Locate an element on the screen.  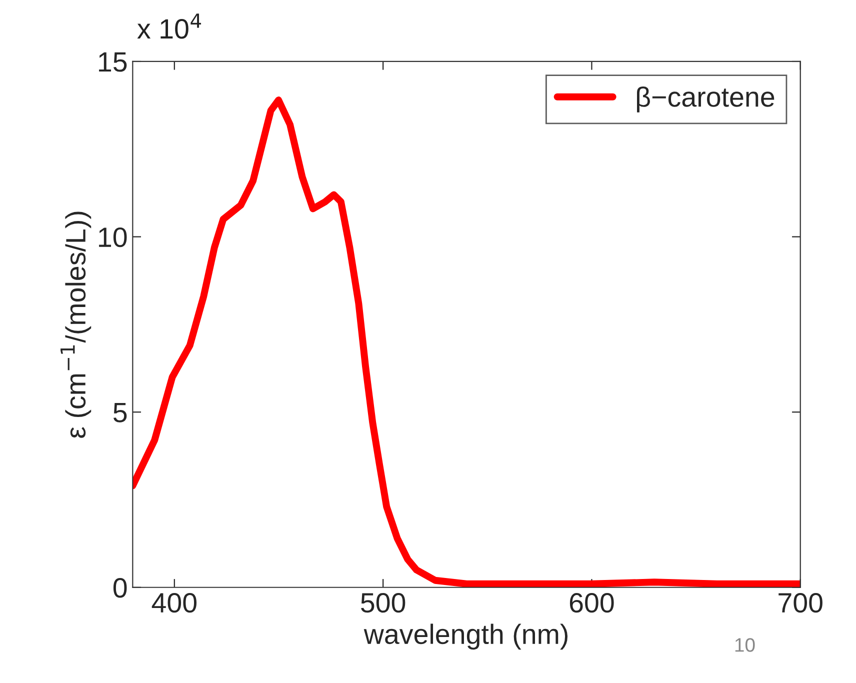
y-tick-label: 5 is located at coordinates (120, 412).